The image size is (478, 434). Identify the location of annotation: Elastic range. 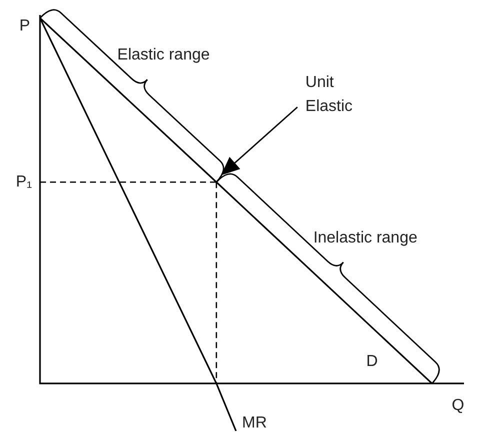
(163, 55).